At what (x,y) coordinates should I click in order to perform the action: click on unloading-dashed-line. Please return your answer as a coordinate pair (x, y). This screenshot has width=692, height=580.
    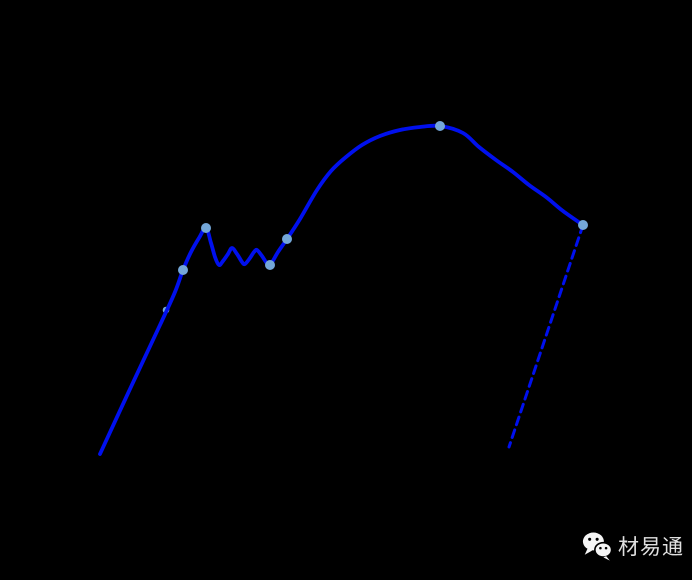
    Looking at the image, I should click on (546, 336).